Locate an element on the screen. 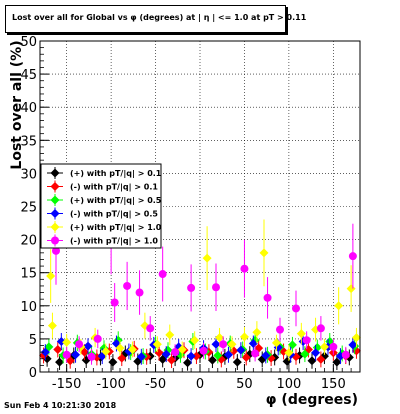 This screenshot has height=414, width=400. y-tick-label: 50 is located at coordinates (28, 42).